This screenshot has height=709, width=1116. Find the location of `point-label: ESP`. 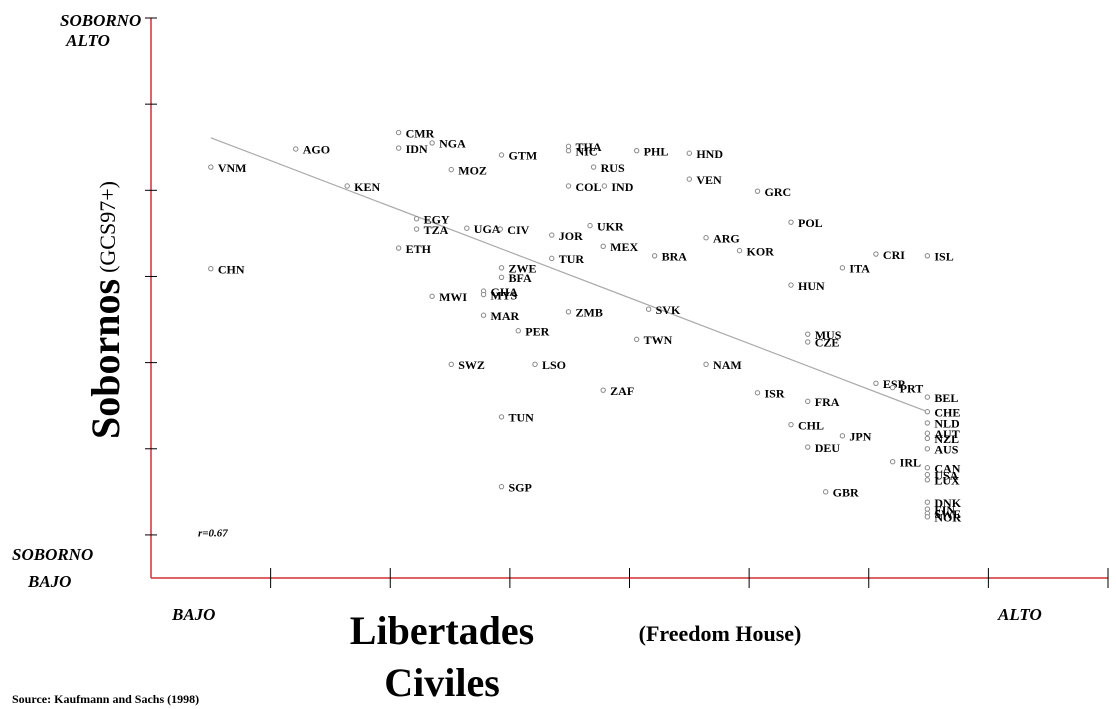

point-label: ESP is located at coordinates (894, 384).